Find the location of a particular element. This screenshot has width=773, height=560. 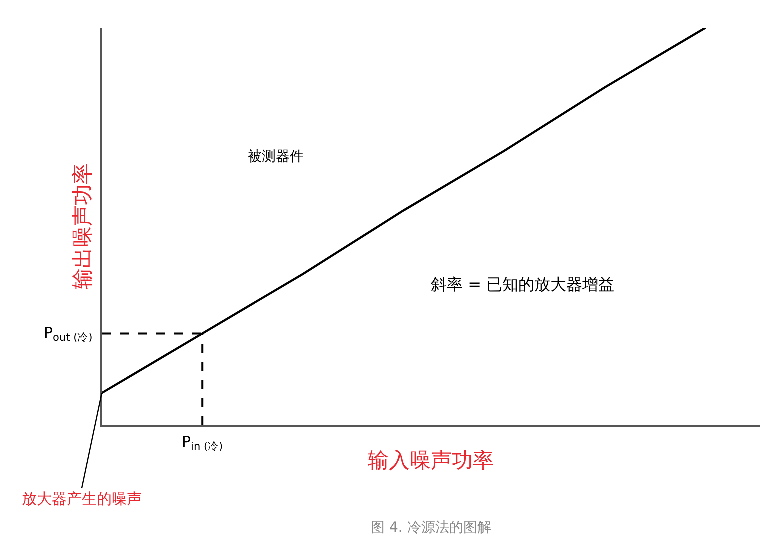

annotation: 斜率 = 已知的放大器增益 is located at coordinates (523, 284).